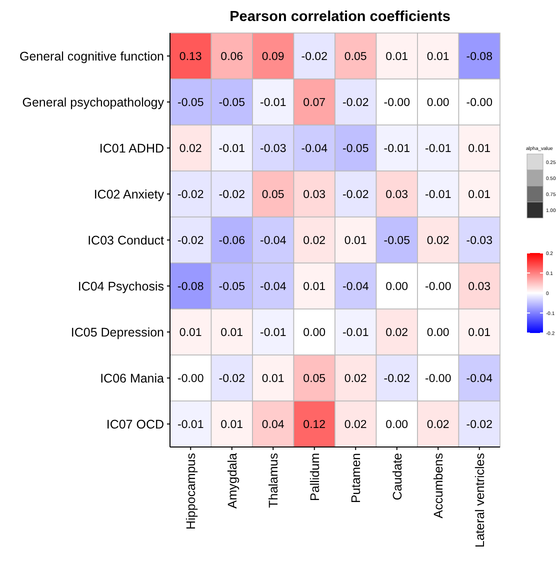  What do you see at coordinates (340, 17) in the screenshot?
I see `chart-title: Pearson correlation coefficients` at bounding box center [340, 17].